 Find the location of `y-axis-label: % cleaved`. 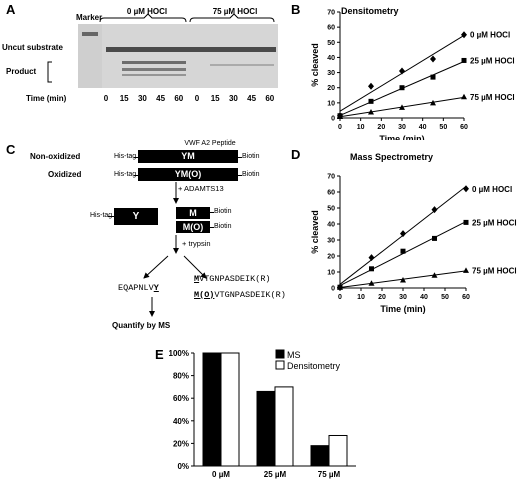

y-axis-label: % cleaved is located at coordinates (315, 232).